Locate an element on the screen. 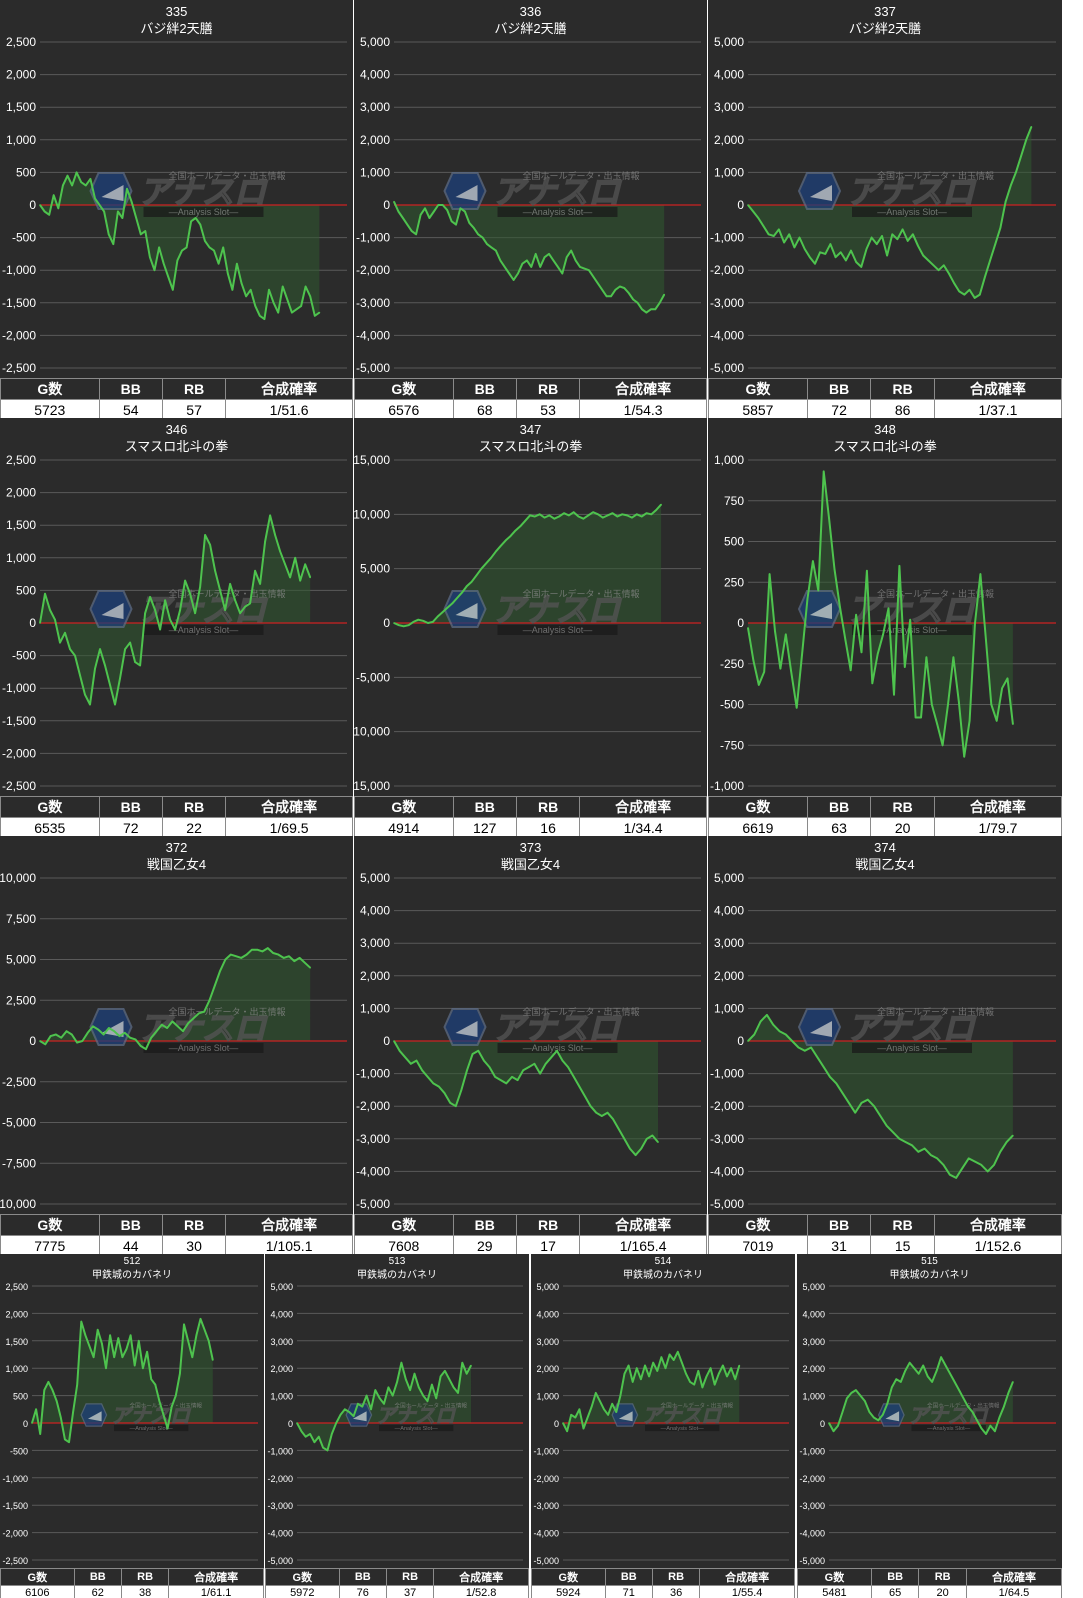  y-tick-label: -7,500 is located at coordinates (19, 1163).